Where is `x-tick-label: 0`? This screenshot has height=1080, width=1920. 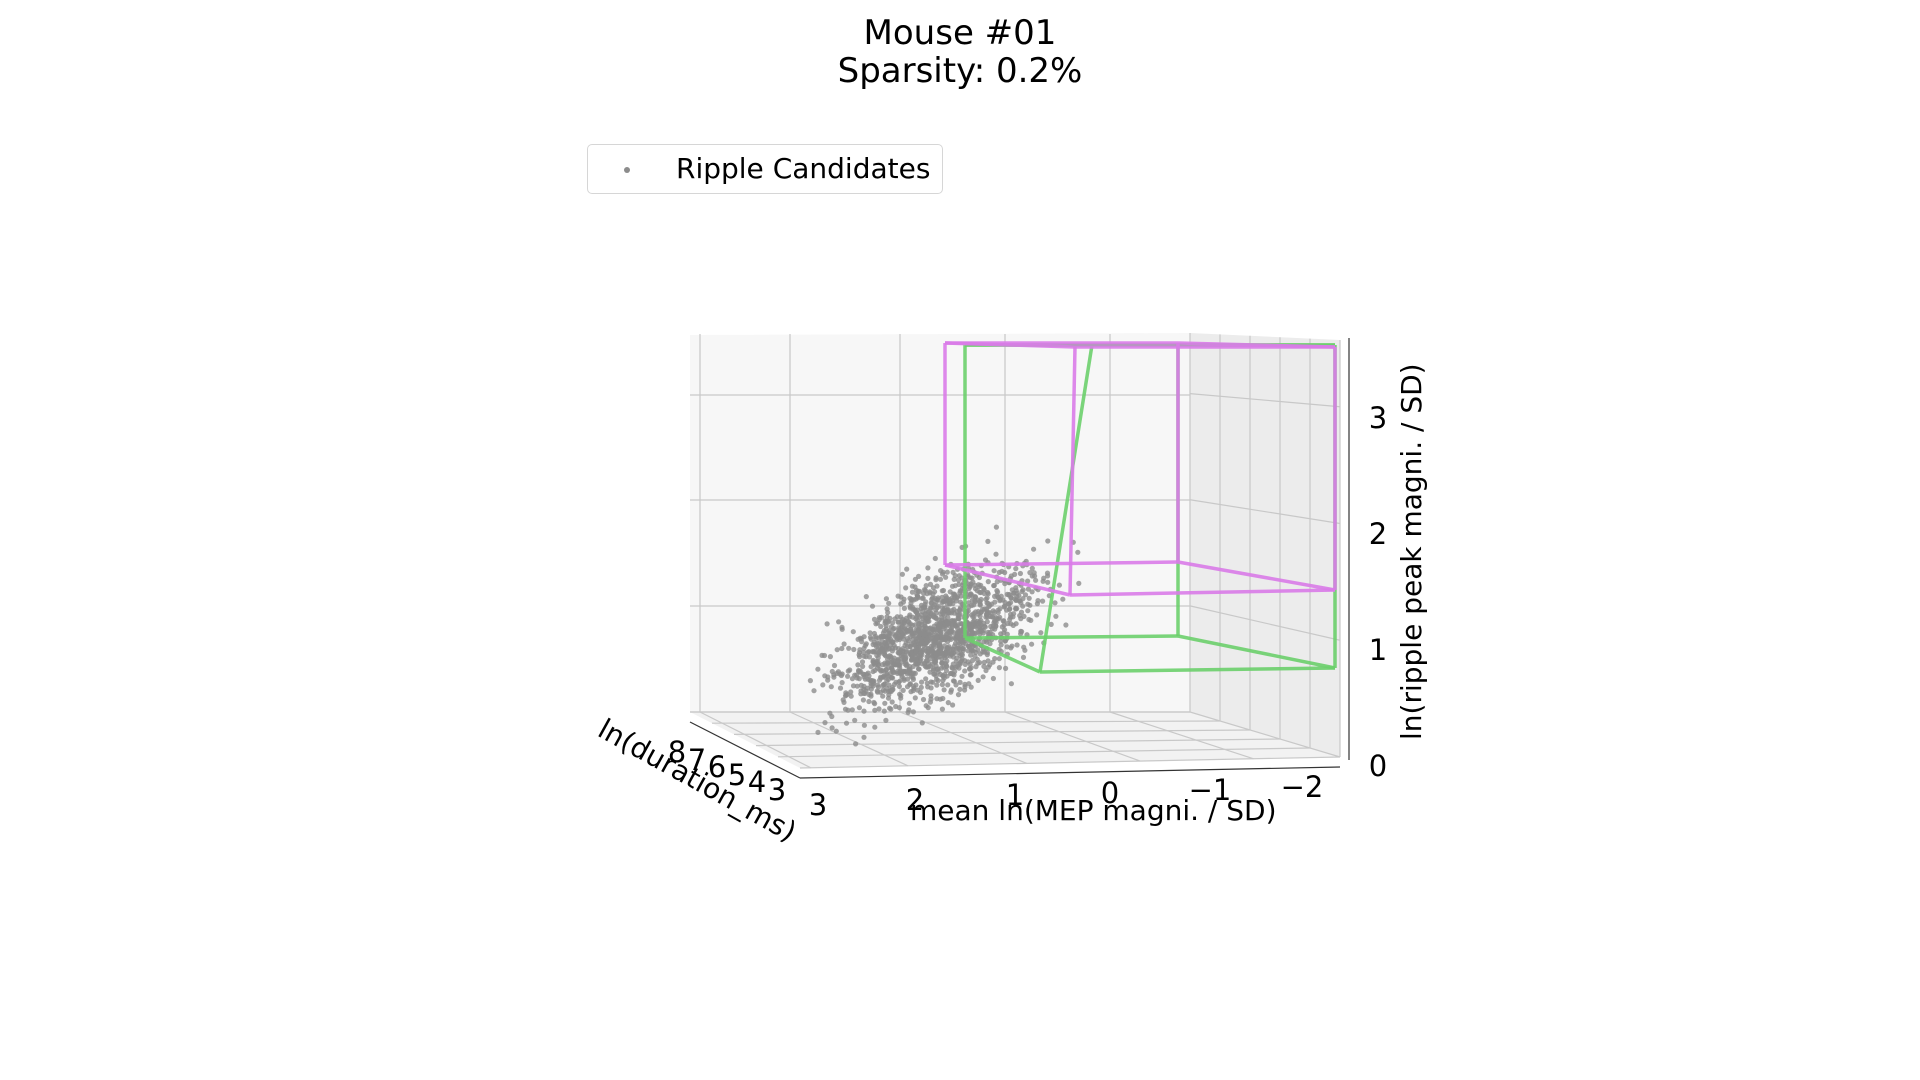
x-tick-label: 0 is located at coordinates (1110, 793).